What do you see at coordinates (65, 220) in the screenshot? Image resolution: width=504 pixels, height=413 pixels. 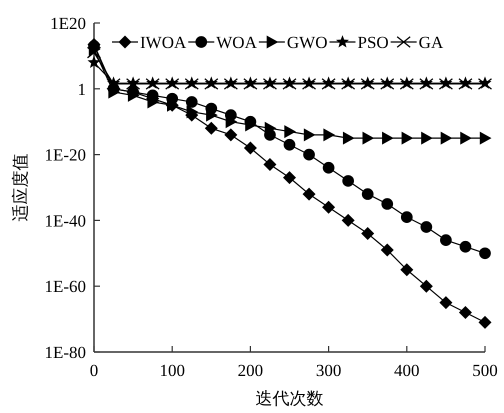 I see `y-tick-label: 1E-40` at bounding box center [65, 220].